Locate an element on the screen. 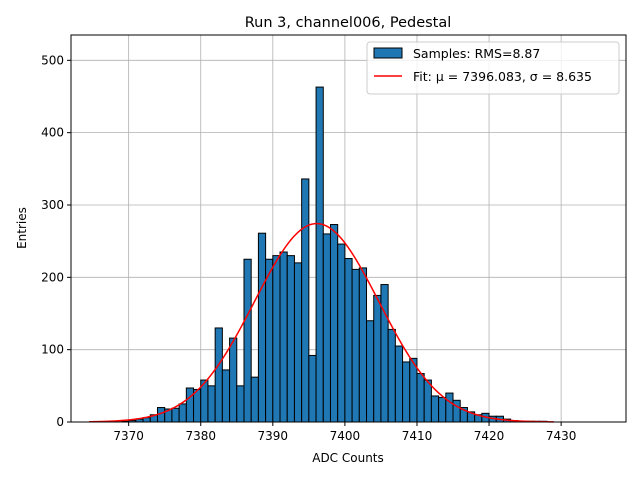 The height and width of the screenshot is (480, 640). y-tick-label: 500 is located at coordinates (52, 60).